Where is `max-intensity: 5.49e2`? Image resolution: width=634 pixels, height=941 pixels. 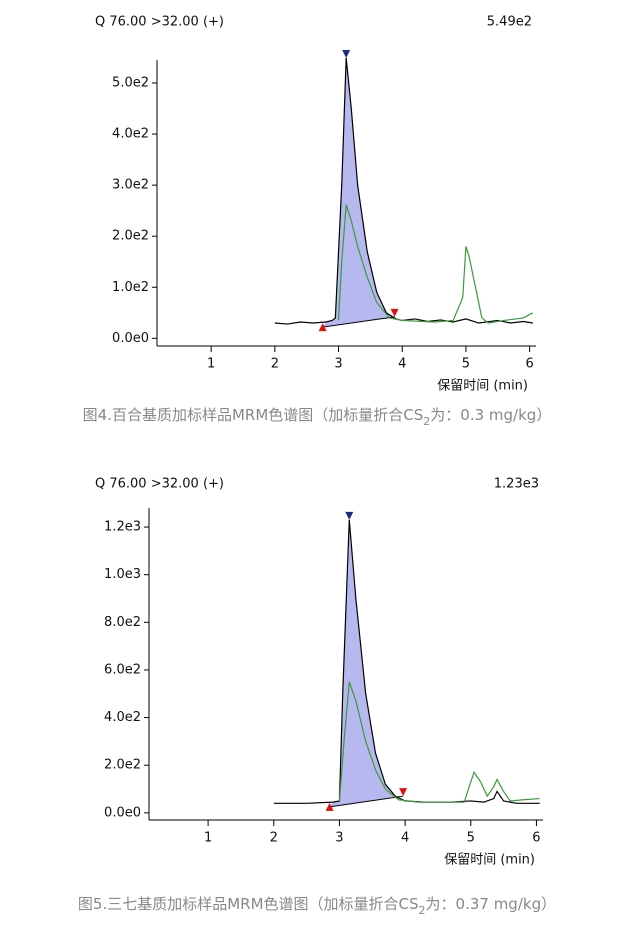
max-intensity: 5.49e2 is located at coordinates (509, 22).